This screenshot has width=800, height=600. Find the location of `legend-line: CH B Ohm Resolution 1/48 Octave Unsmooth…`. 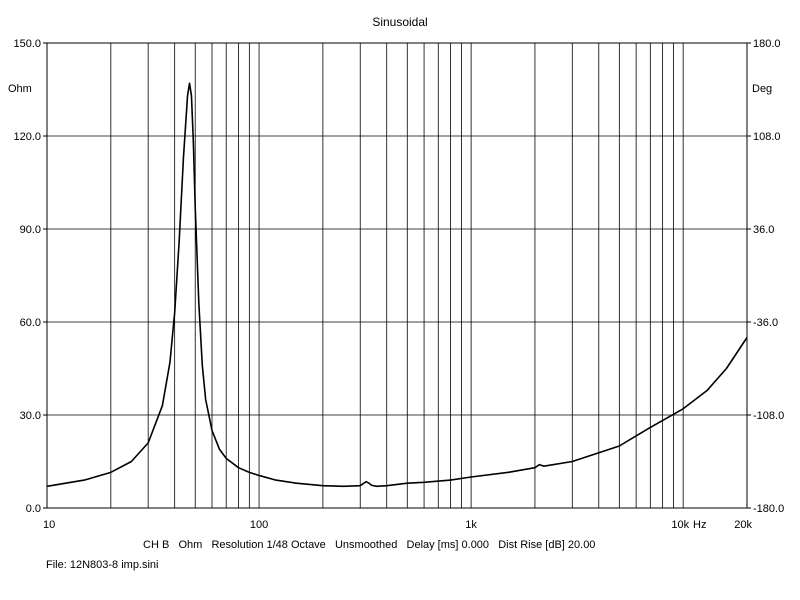

legend-line: CH B Ohm Resolution 1/48 Octave Unsmooth… is located at coordinates (369, 545).